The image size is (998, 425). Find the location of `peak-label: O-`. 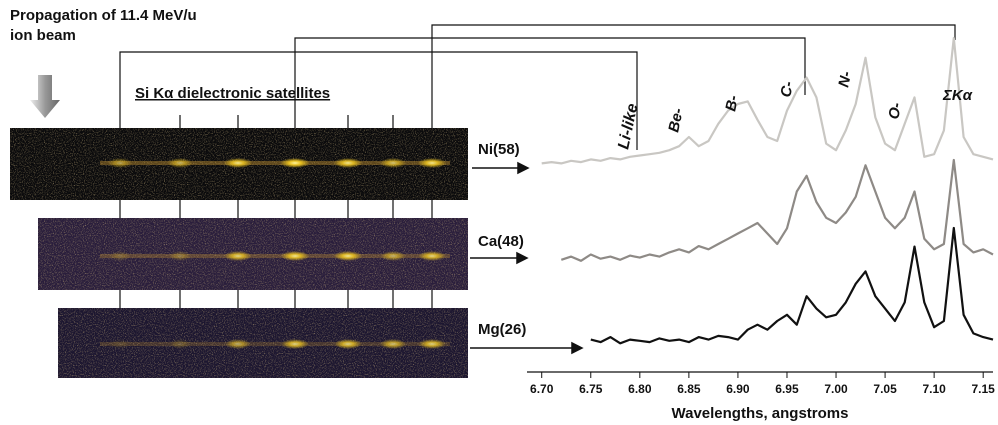

peak-label: O- is located at coordinates (895, 111).